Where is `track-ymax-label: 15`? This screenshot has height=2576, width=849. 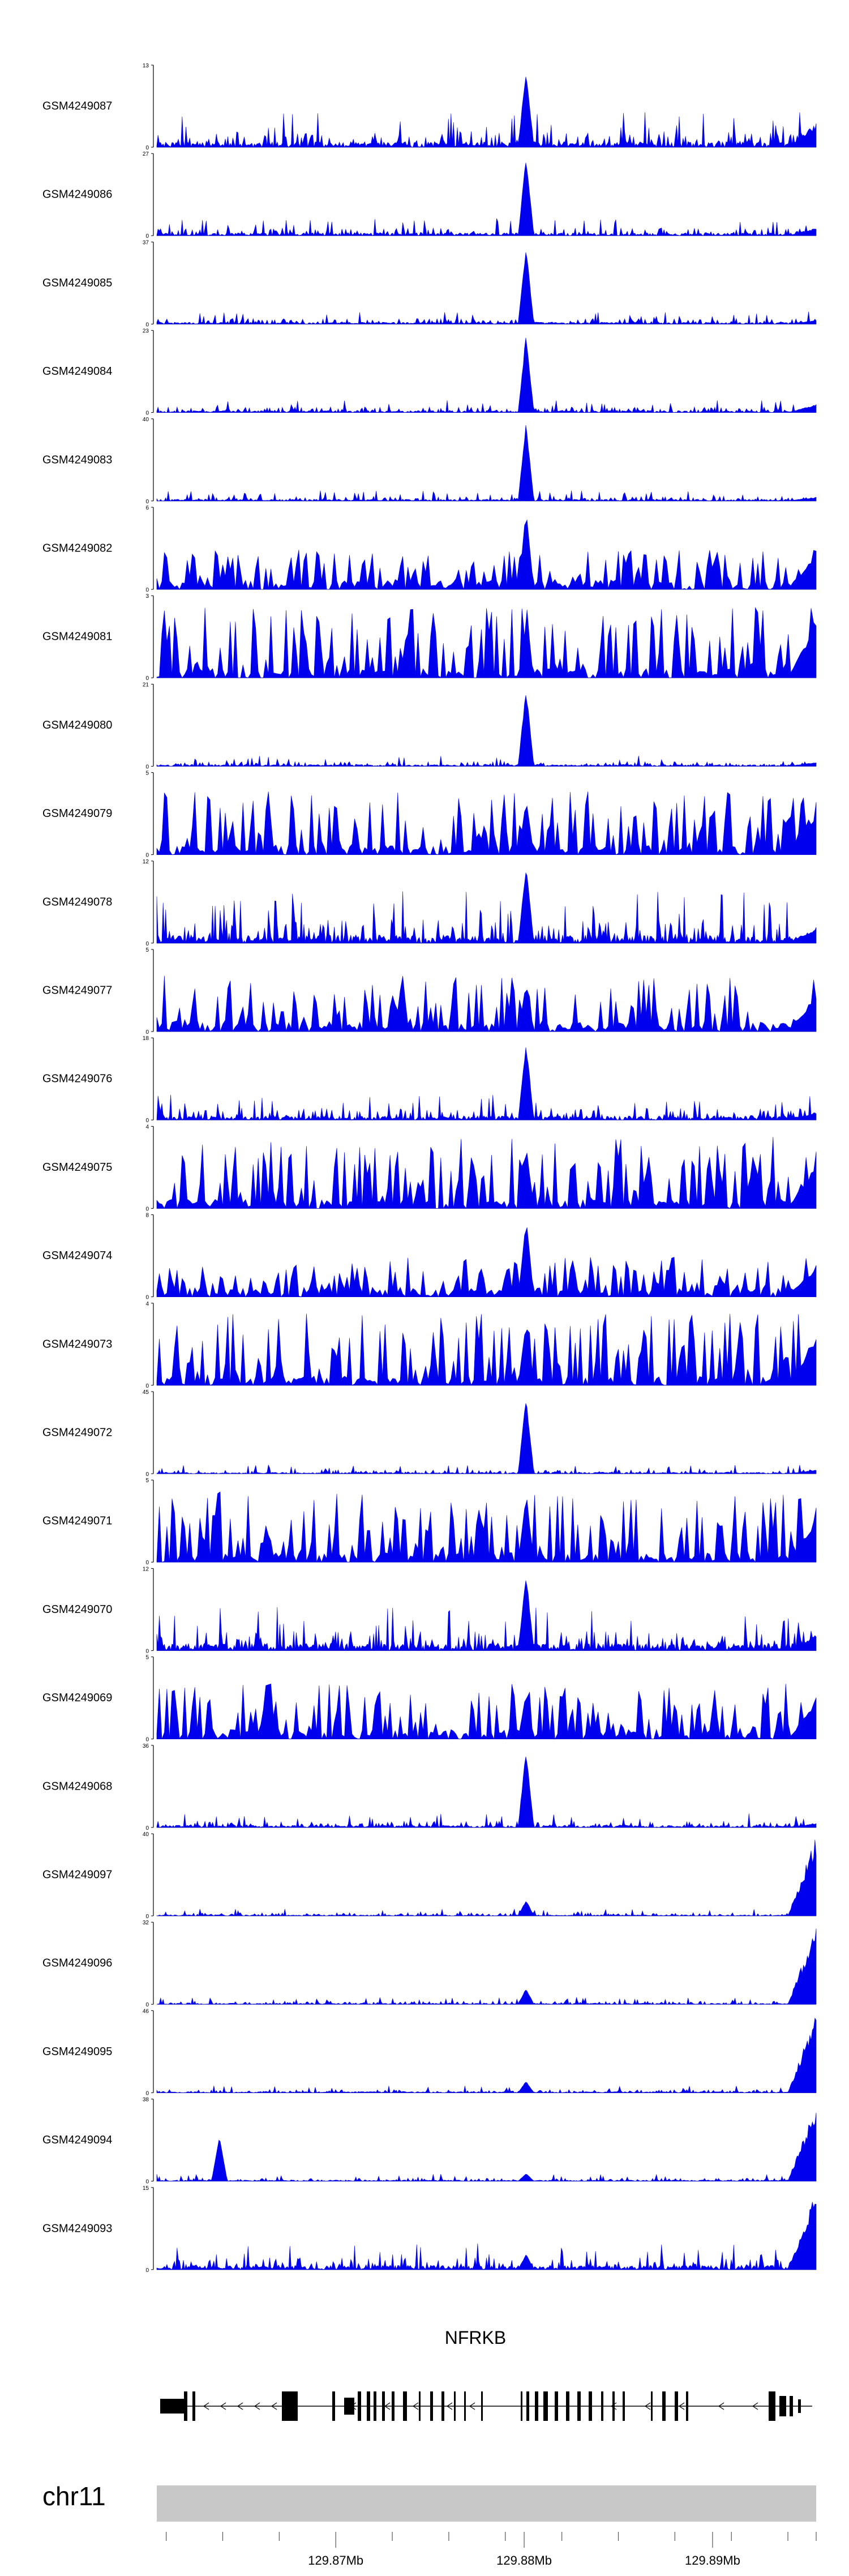 track-ymax-label: 15 is located at coordinates (146, 2188).